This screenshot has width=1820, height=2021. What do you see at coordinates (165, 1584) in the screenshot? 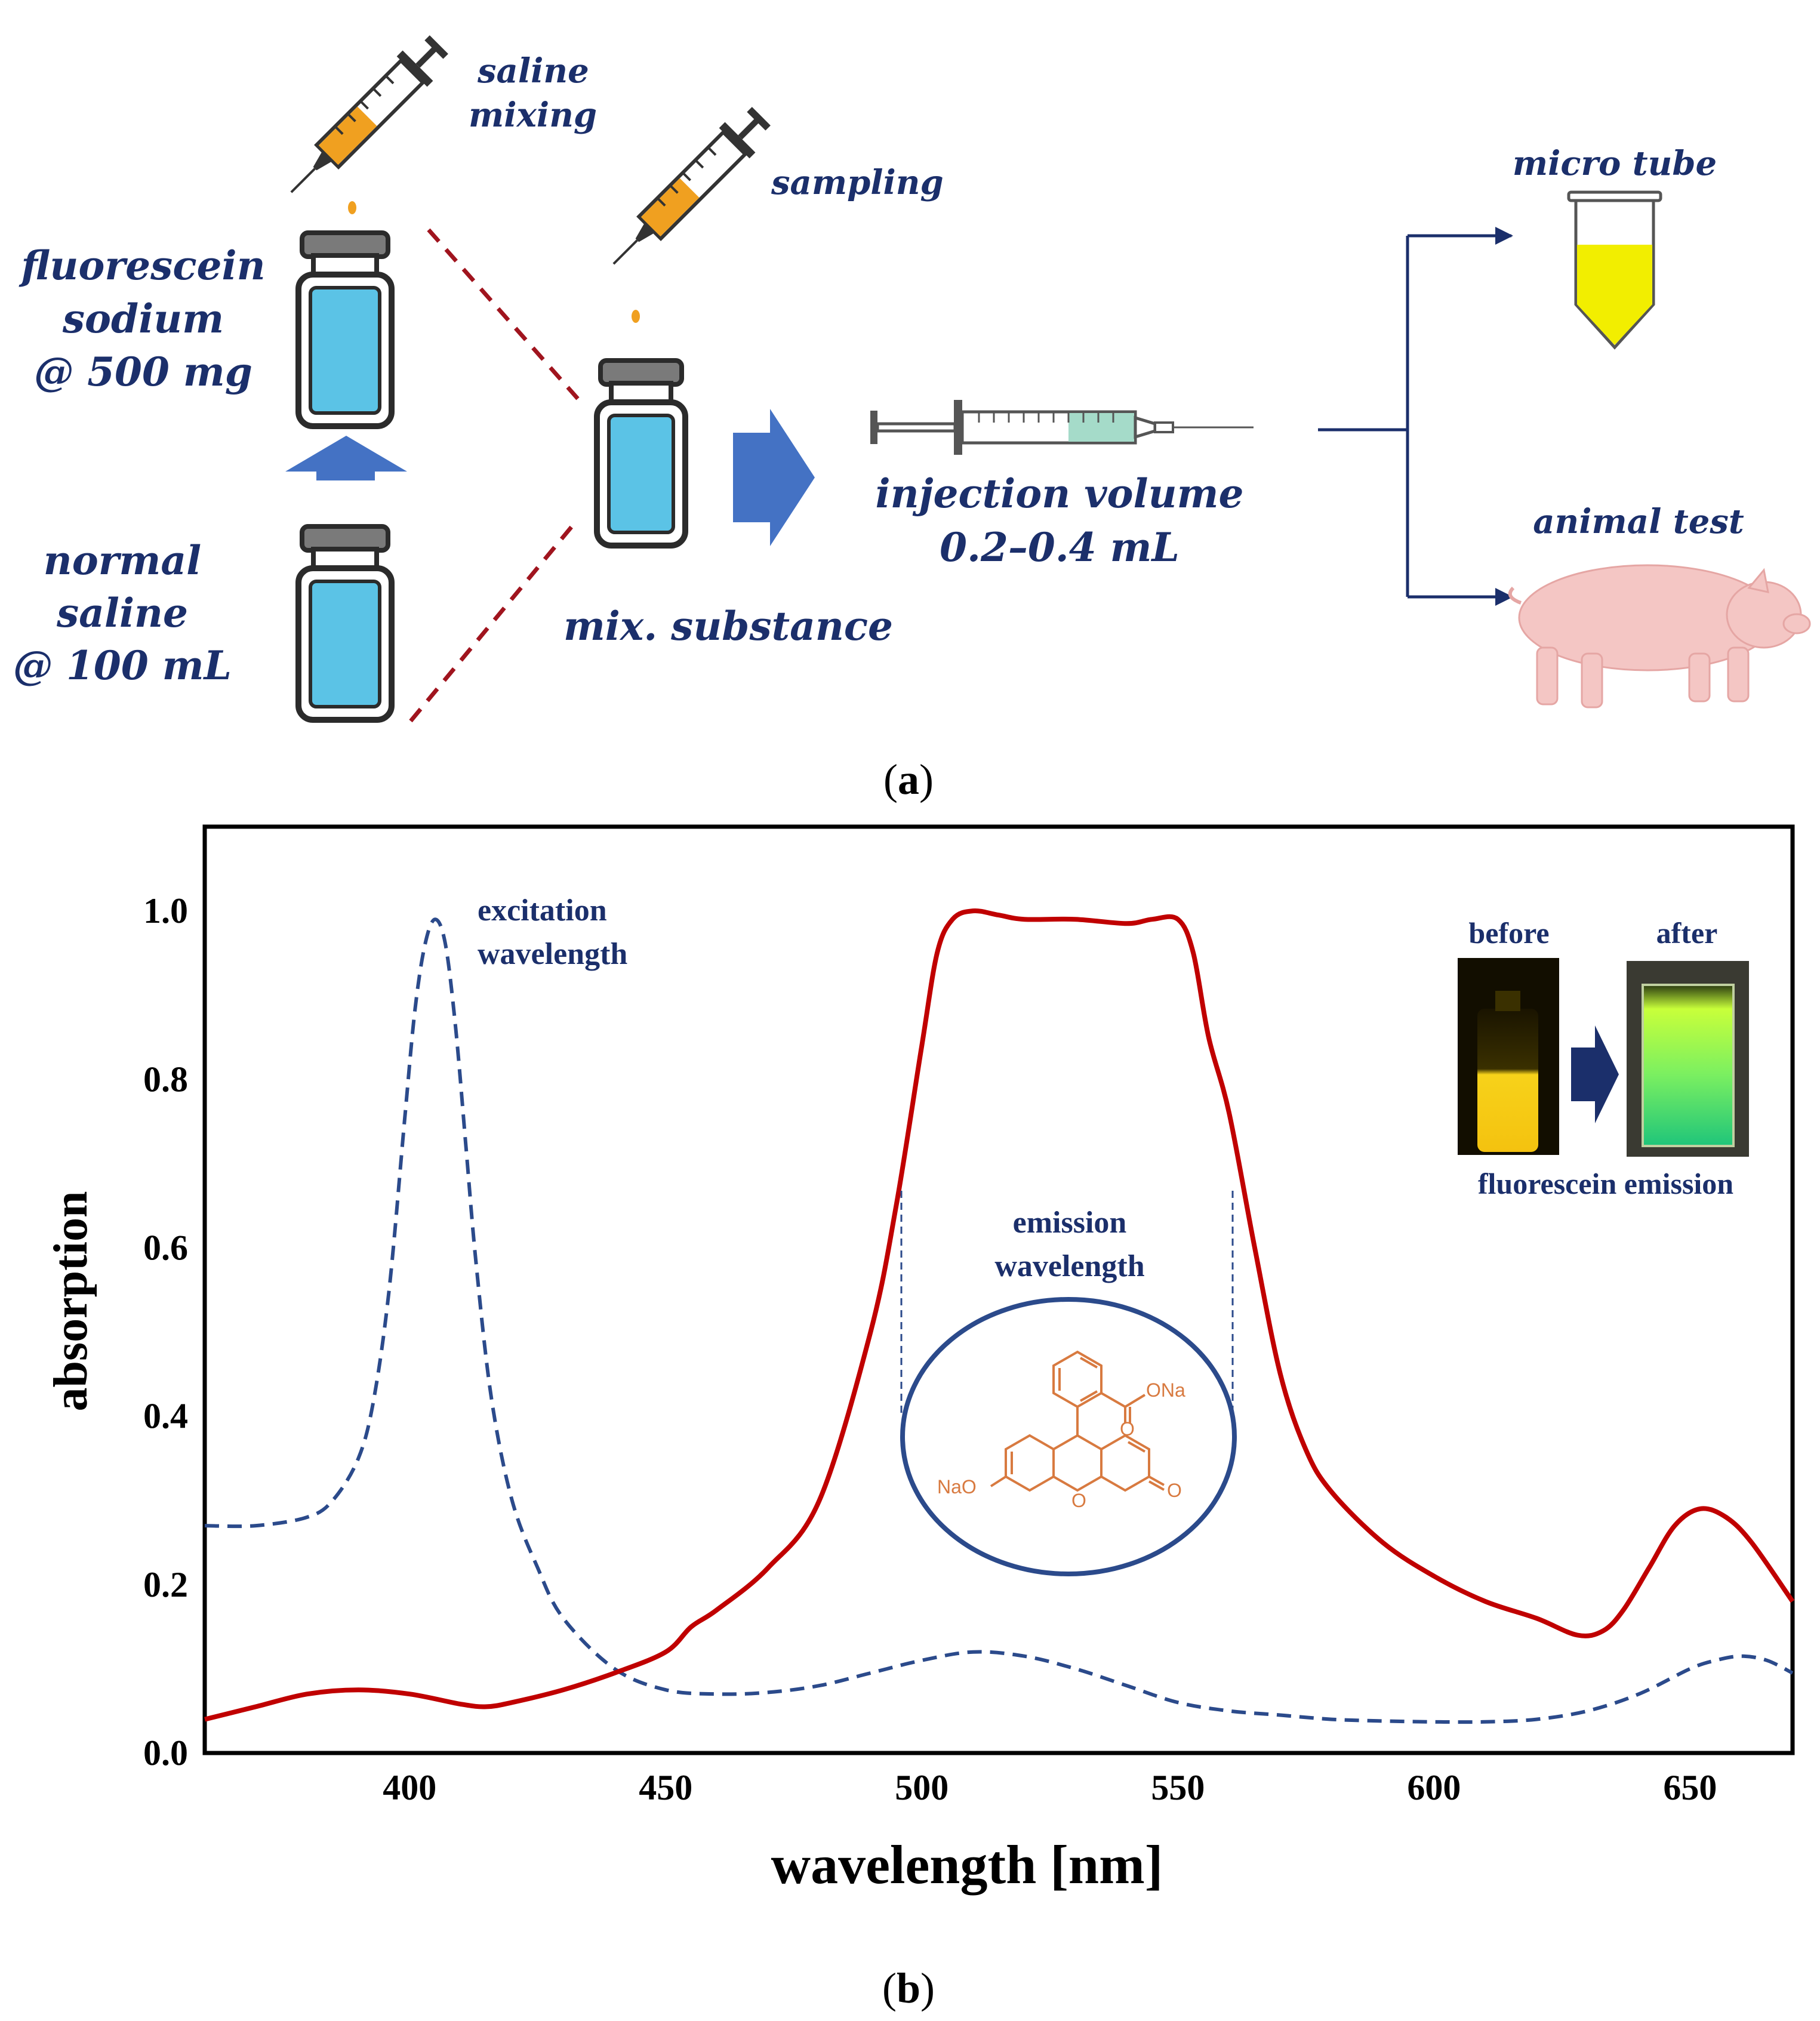
I see `y-tick-label: 0.2` at bounding box center [165, 1584].